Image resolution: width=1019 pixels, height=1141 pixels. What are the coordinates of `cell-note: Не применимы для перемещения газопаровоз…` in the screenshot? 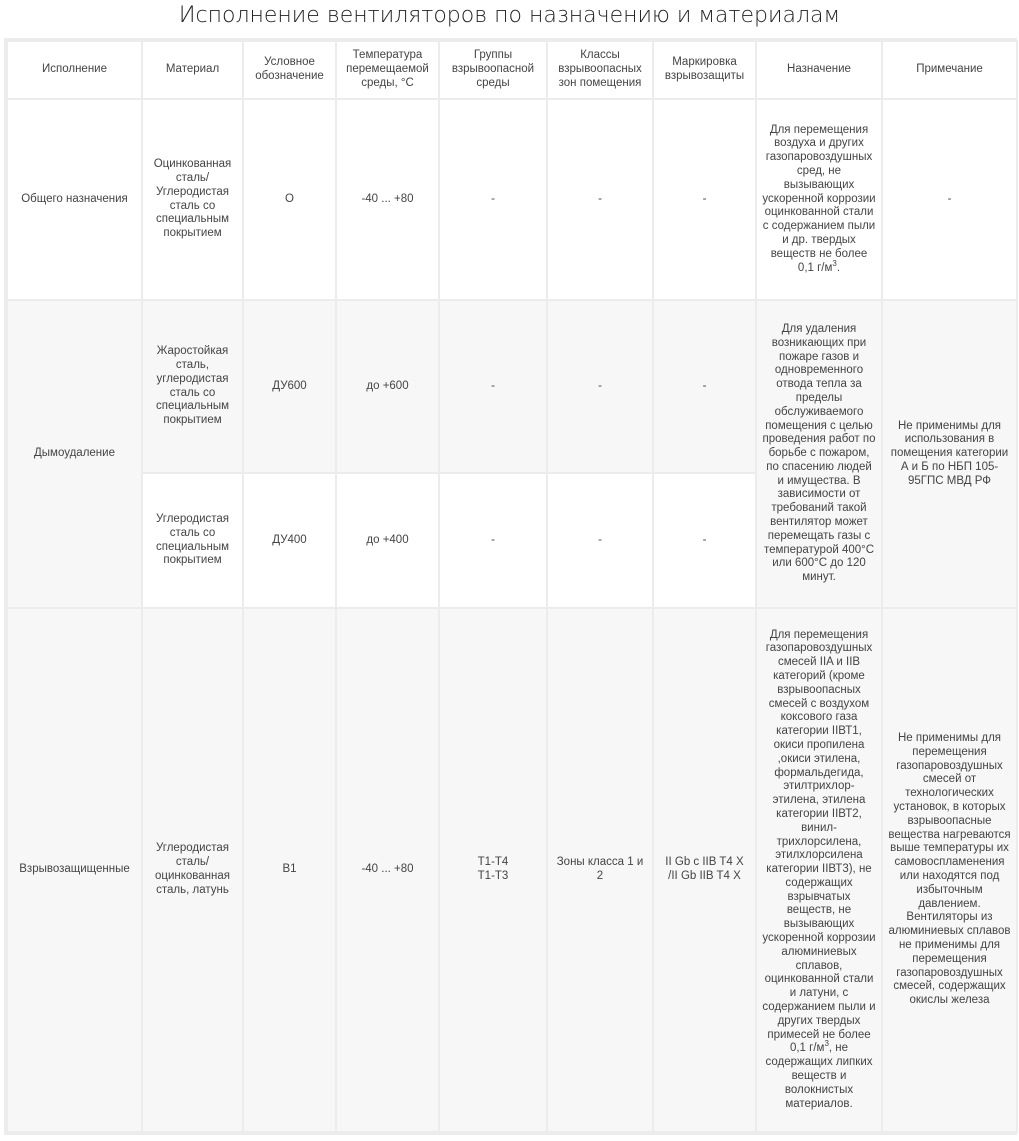 It's located at (949, 870).